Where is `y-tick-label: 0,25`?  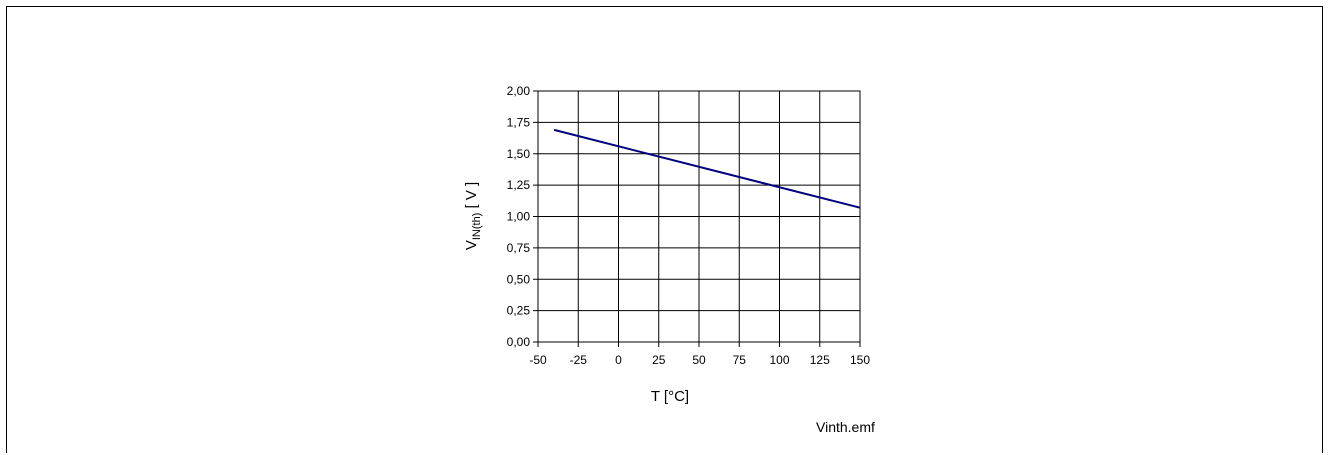
y-tick-label: 0,25 is located at coordinates (519, 311).